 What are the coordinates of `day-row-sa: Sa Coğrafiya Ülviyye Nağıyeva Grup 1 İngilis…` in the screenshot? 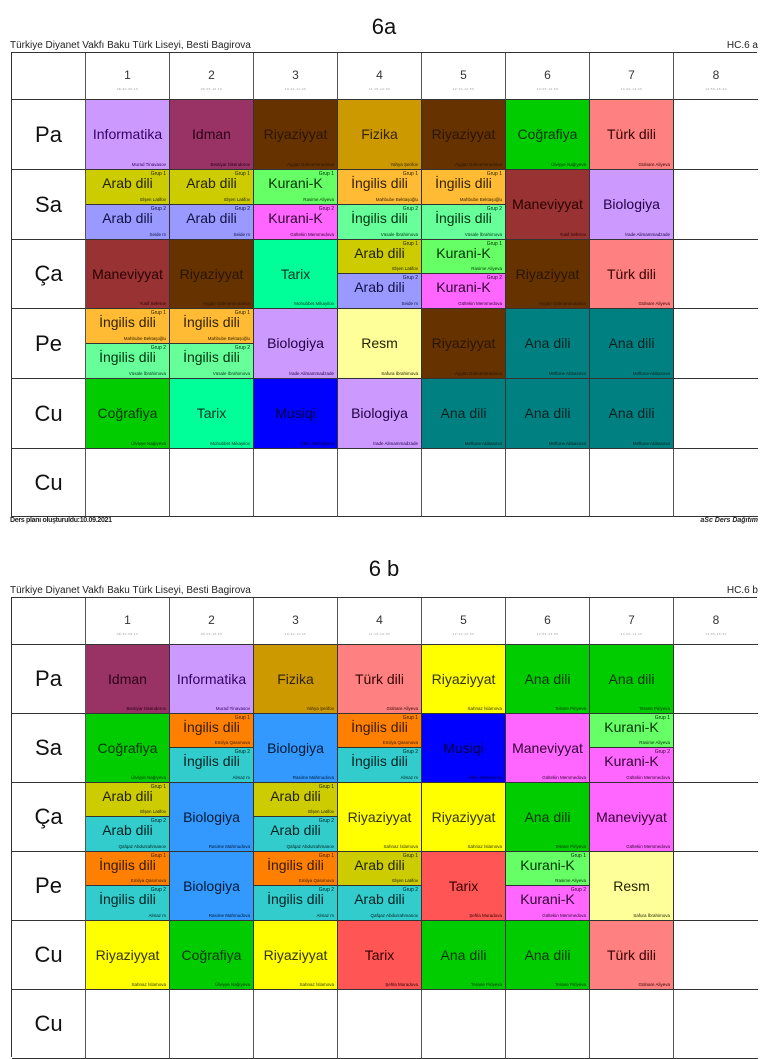 It's located at (385, 748).